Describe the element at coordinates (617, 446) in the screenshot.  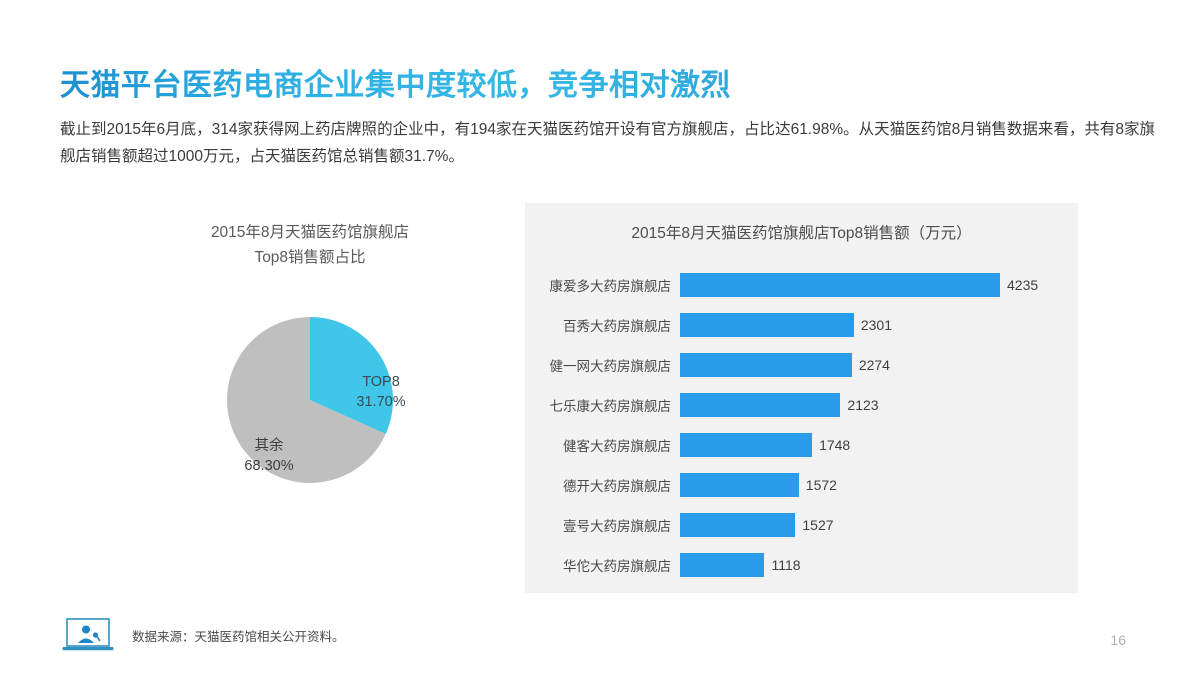
I see `bar-category-label: 健客大药房旗舰店` at that location.